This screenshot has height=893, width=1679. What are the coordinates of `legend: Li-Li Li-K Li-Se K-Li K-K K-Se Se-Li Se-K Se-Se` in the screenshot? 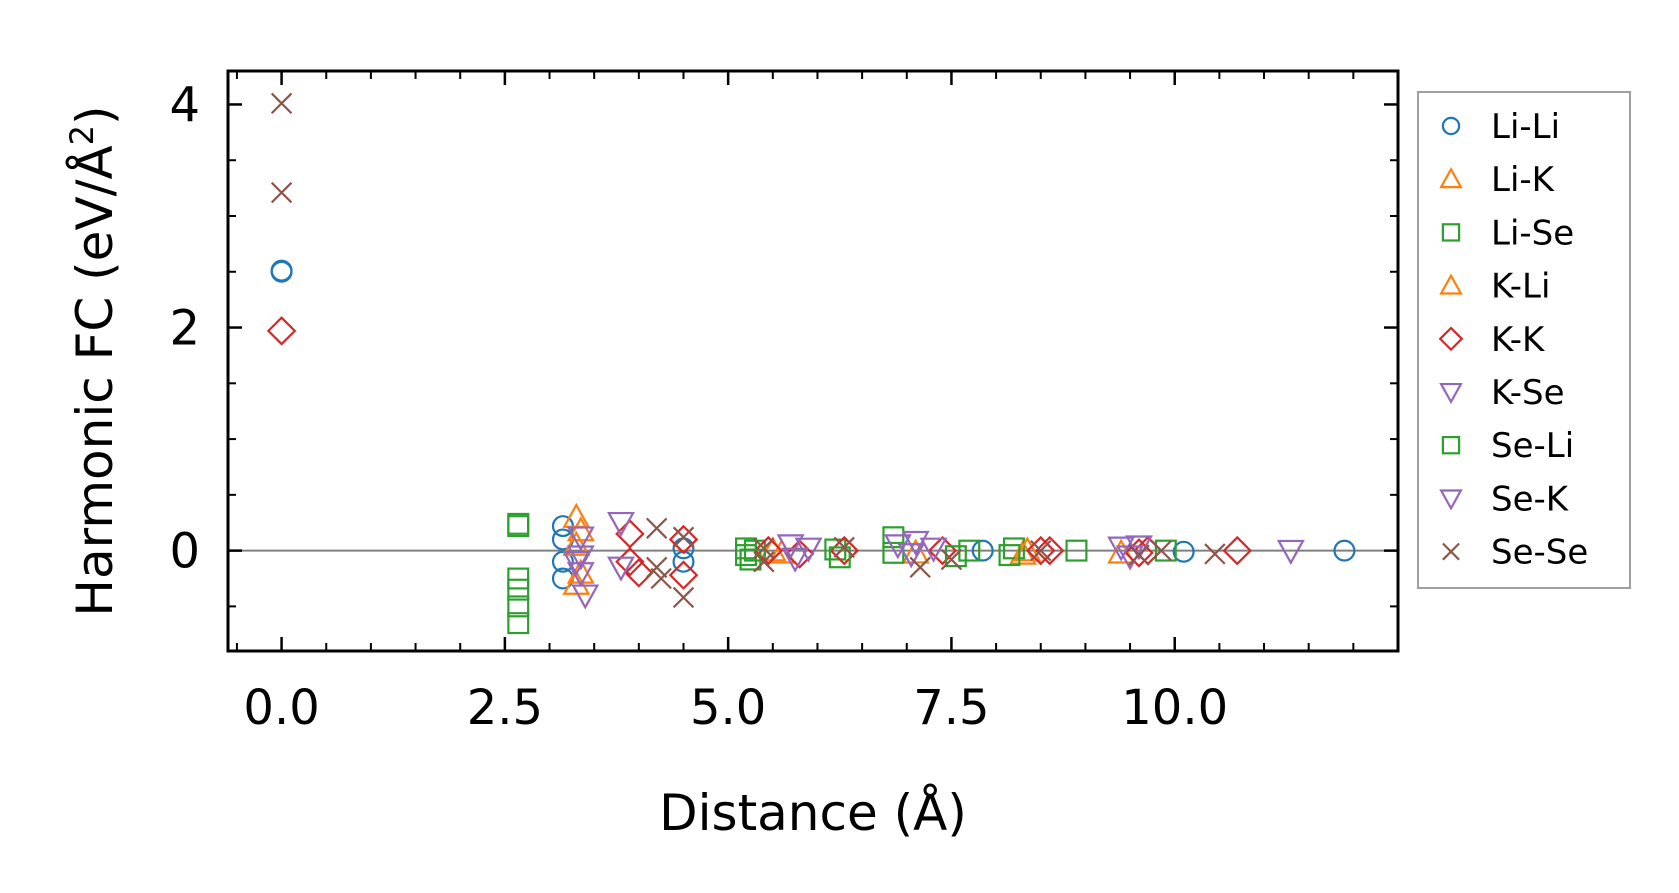 It's located at (1524, 340).